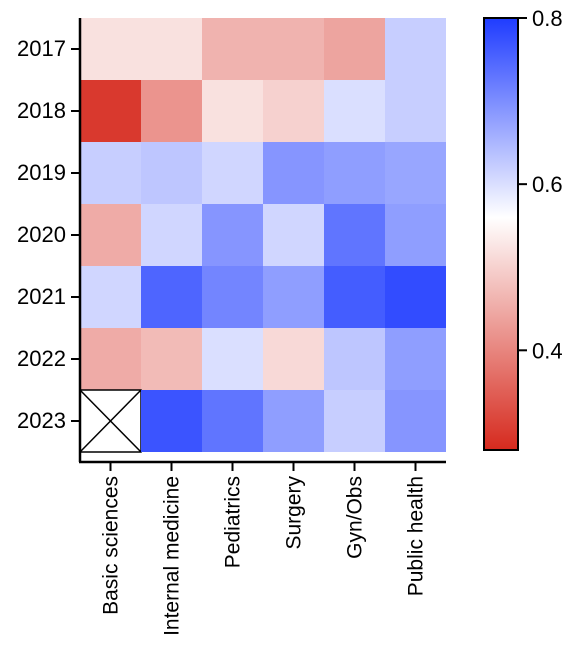 The image size is (574, 654). I want to click on row-label: 2019, so click(41, 172).